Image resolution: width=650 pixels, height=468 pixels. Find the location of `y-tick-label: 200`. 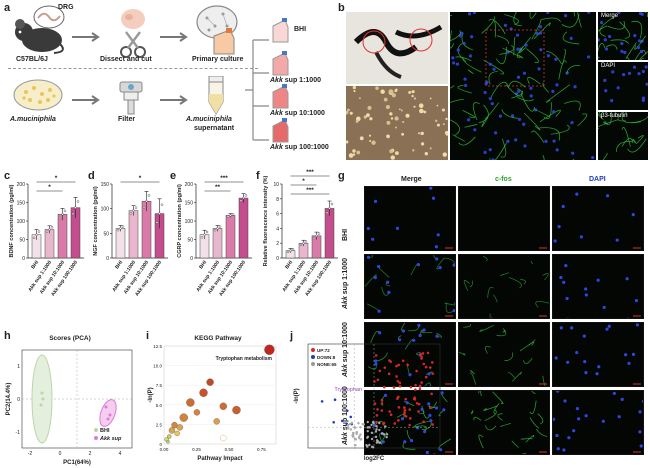

y-tick-label: 200 is located at coordinates (21, 185).